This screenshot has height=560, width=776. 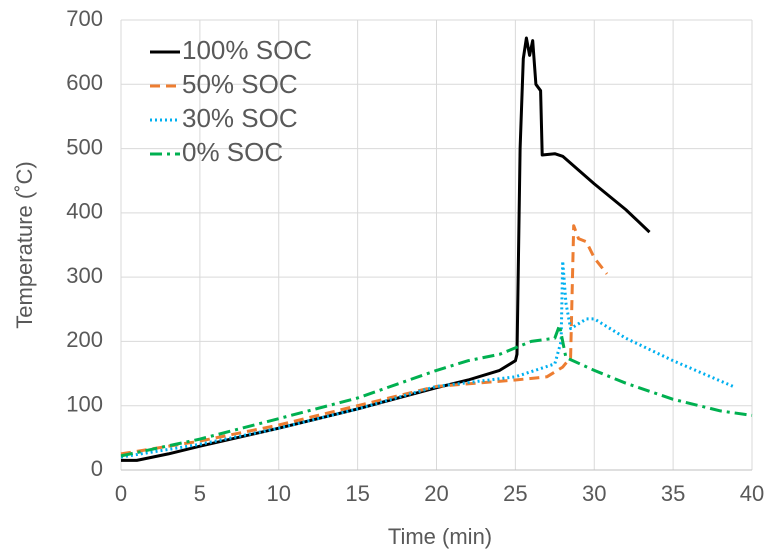 What do you see at coordinates (84, 404) in the screenshot?
I see `y-tick-label: 100` at bounding box center [84, 404].